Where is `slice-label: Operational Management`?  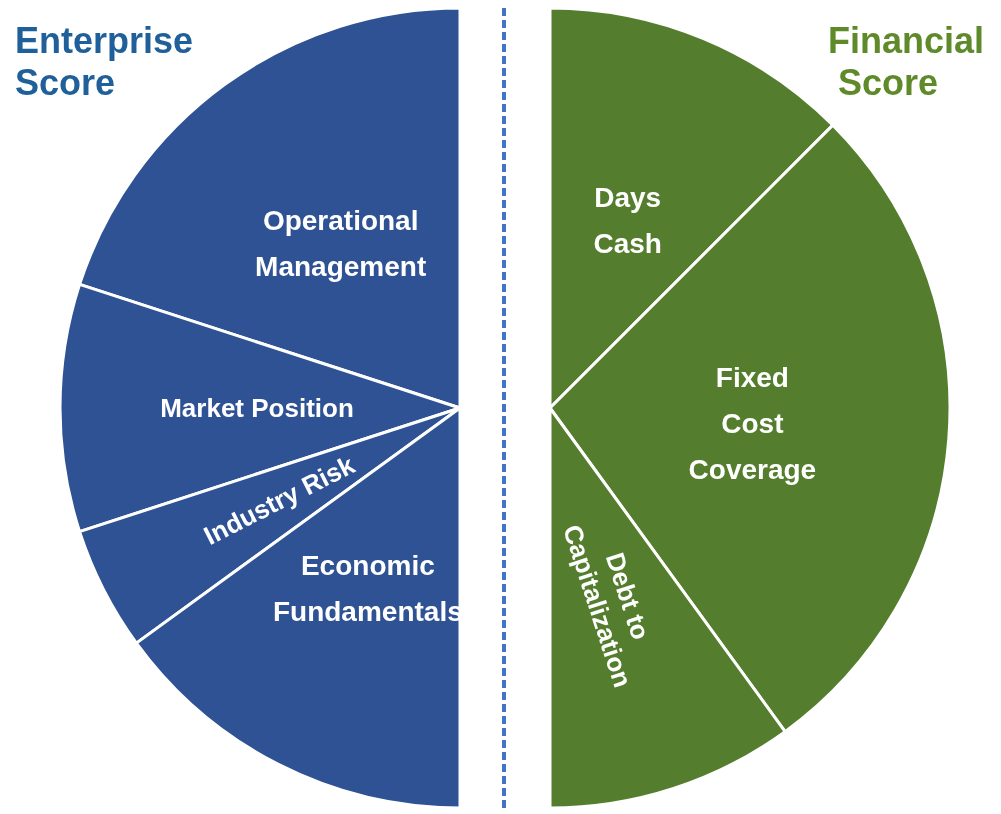
slice-label: Operational Management is located at coordinates (341, 244).